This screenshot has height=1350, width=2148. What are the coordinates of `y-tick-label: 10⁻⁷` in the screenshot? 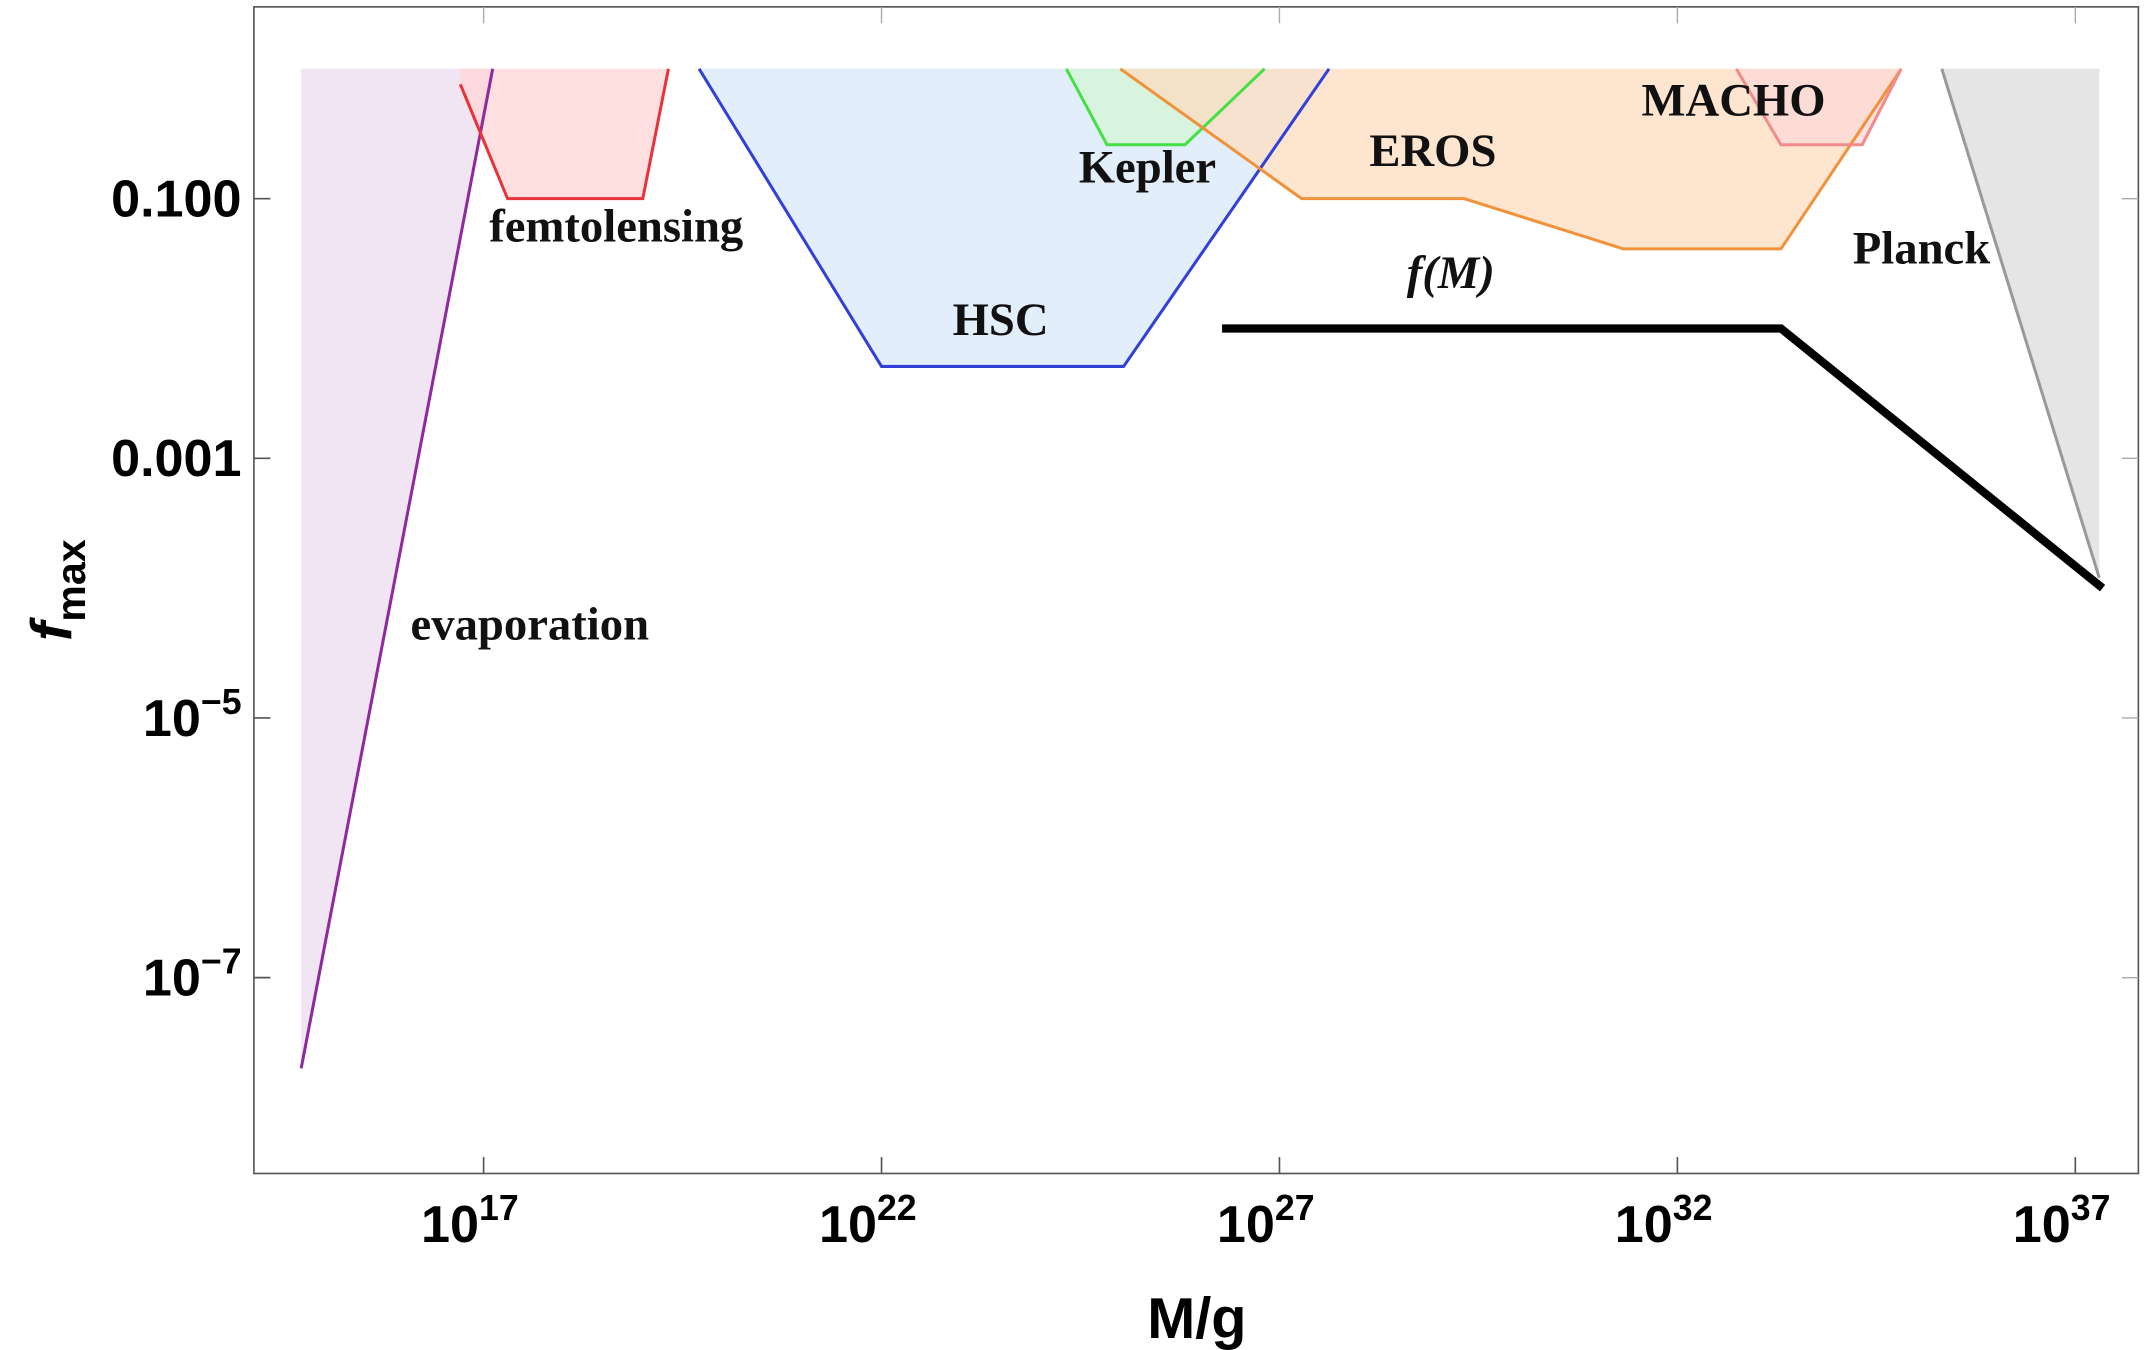 It's located at (192, 975).